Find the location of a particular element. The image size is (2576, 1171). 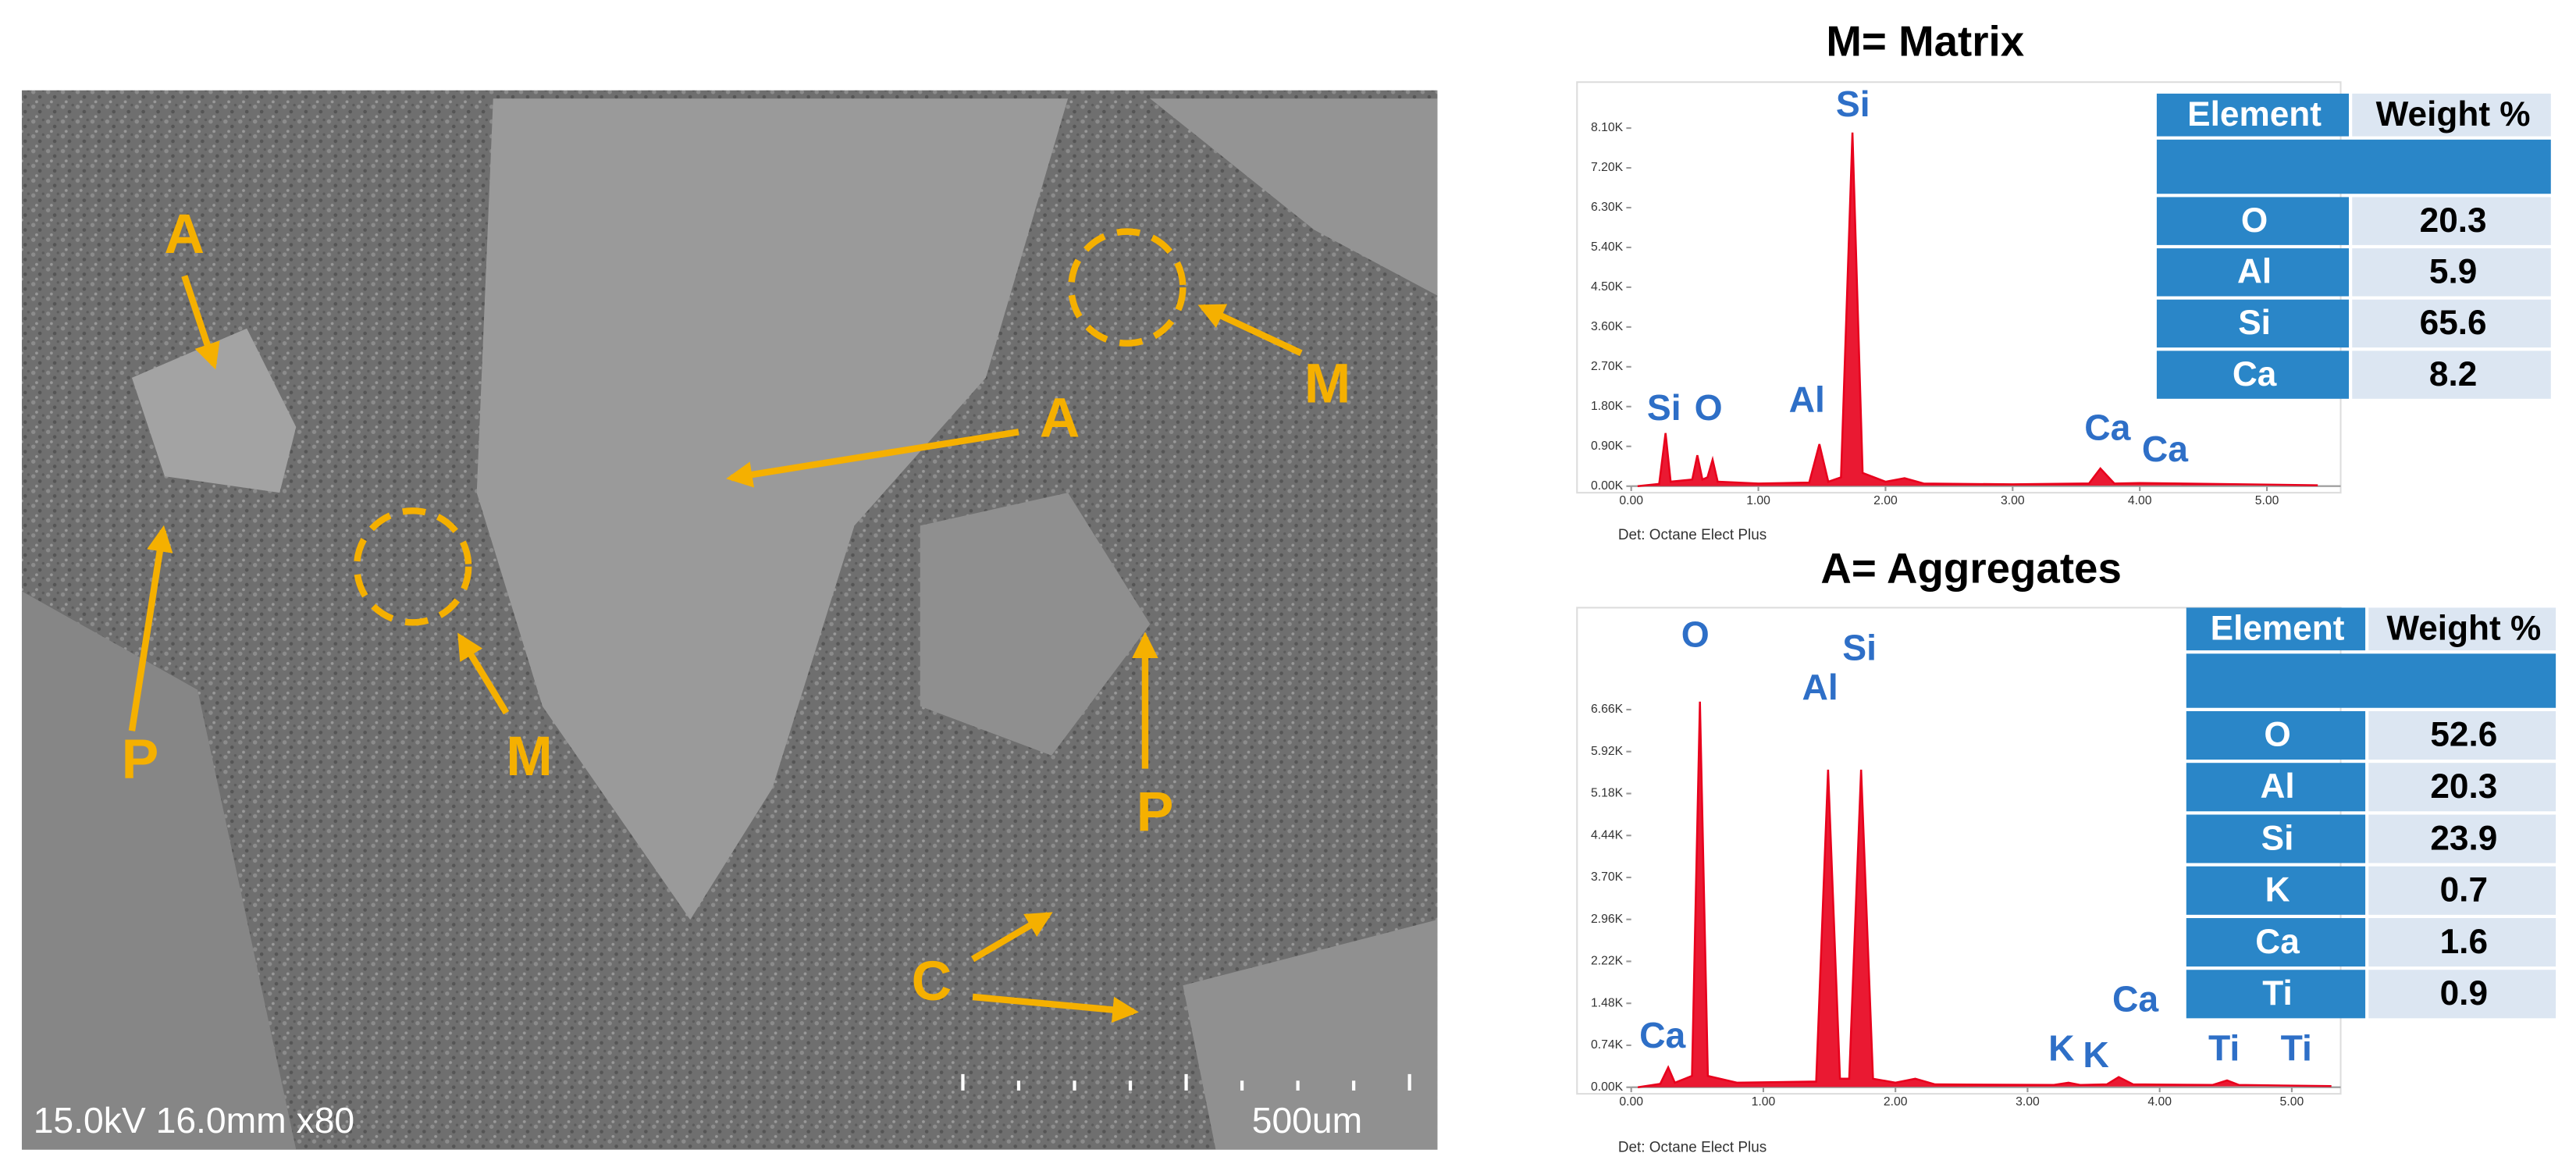

table-text: Ti is located at coordinates (2277, 993).